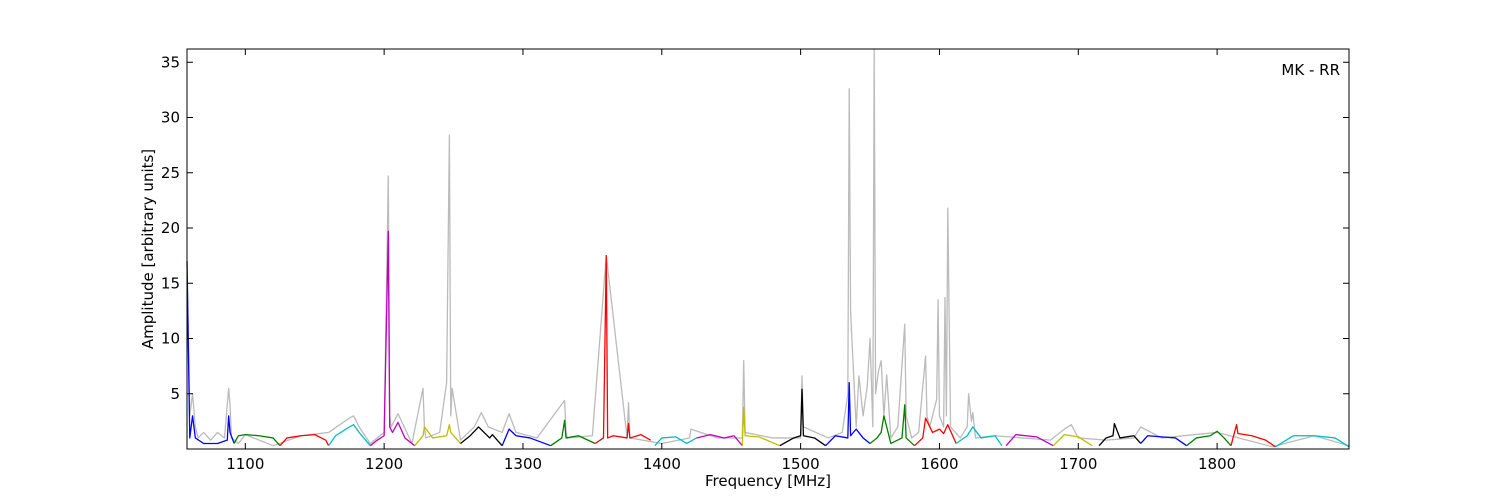 Image resolution: width=1500 pixels, height=500 pixels. What do you see at coordinates (1078, 464) in the screenshot?
I see `x-tick-label: 1700` at bounding box center [1078, 464].